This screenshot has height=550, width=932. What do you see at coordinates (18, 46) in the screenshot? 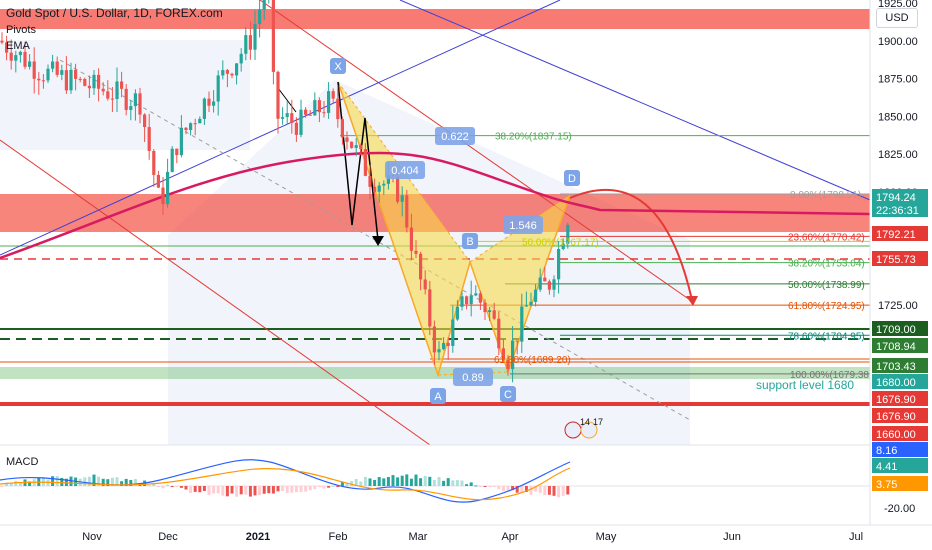
I see `indicator-ema: EMA` at bounding box center [18, 46].